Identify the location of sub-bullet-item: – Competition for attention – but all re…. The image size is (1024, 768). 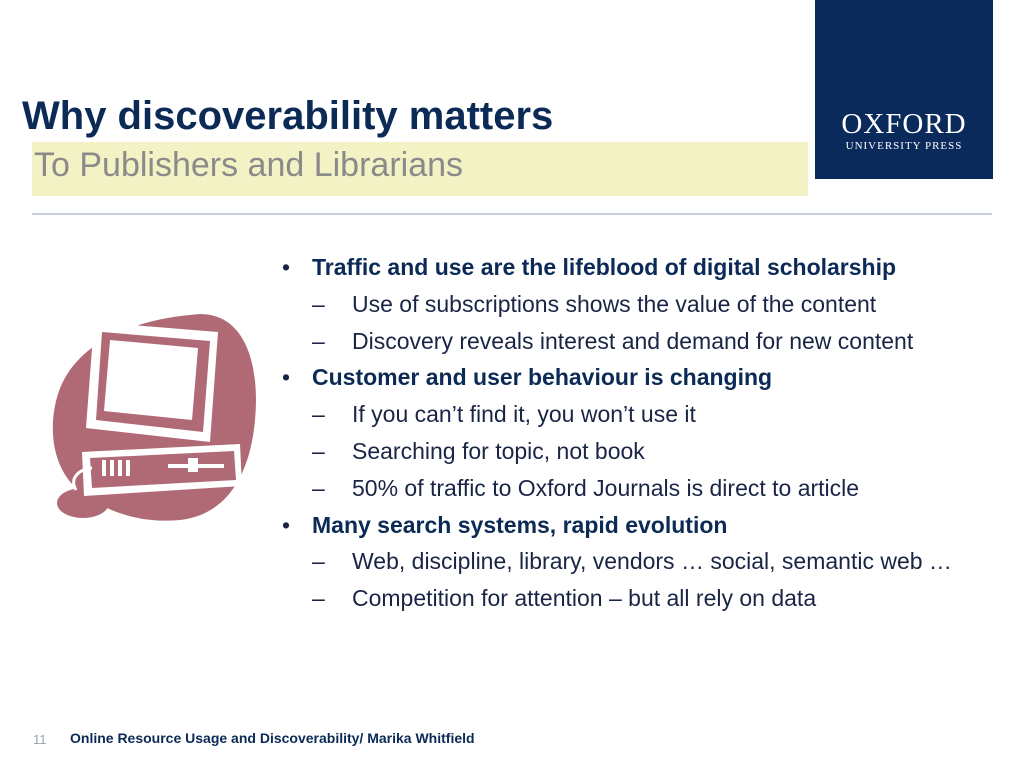
(652, 603).